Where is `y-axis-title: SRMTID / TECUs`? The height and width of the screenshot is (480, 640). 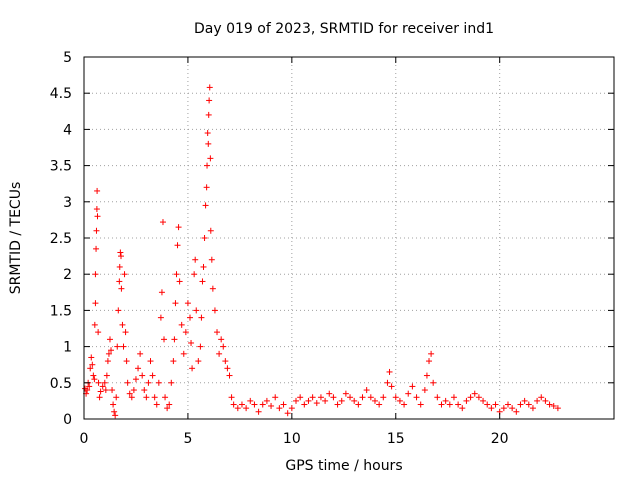 y-axis-title: SRMTID / TECUs is located at coordinates (16, 238).